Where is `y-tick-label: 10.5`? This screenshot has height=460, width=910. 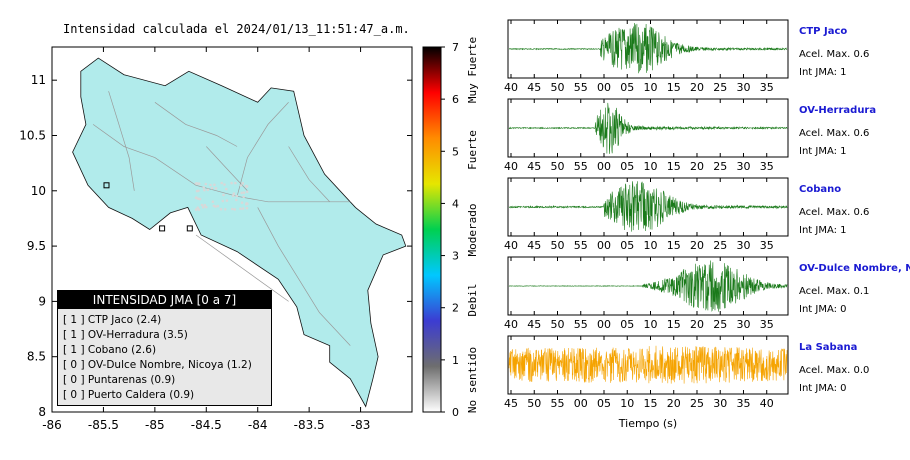 y-tick-label: 10.5 is located at coordinates (32, 135).